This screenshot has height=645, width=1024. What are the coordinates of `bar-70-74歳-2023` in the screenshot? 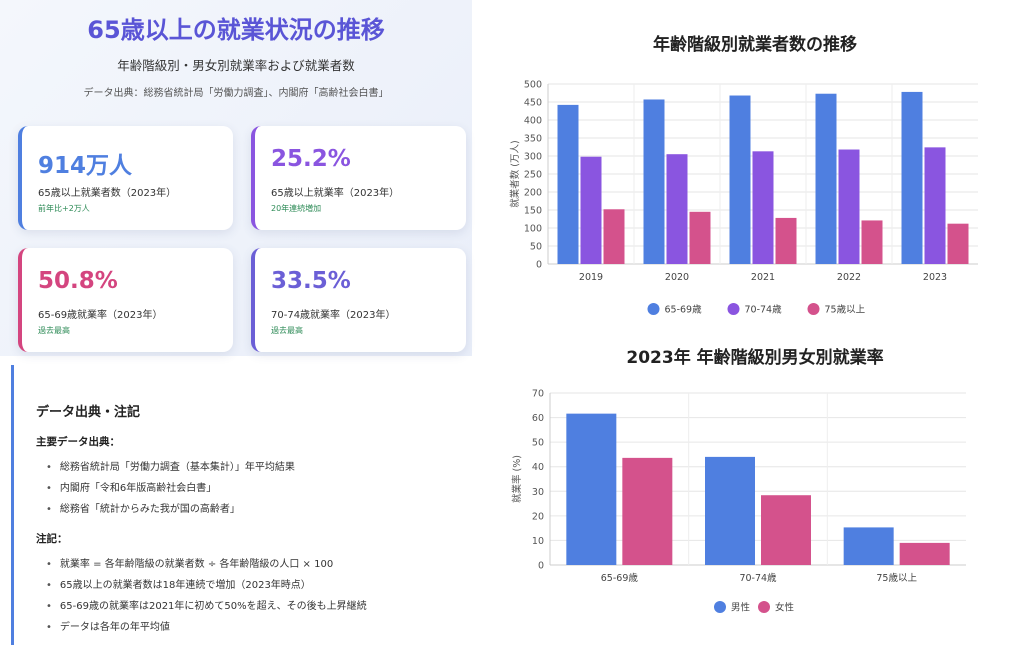 It's located at (935, 205).